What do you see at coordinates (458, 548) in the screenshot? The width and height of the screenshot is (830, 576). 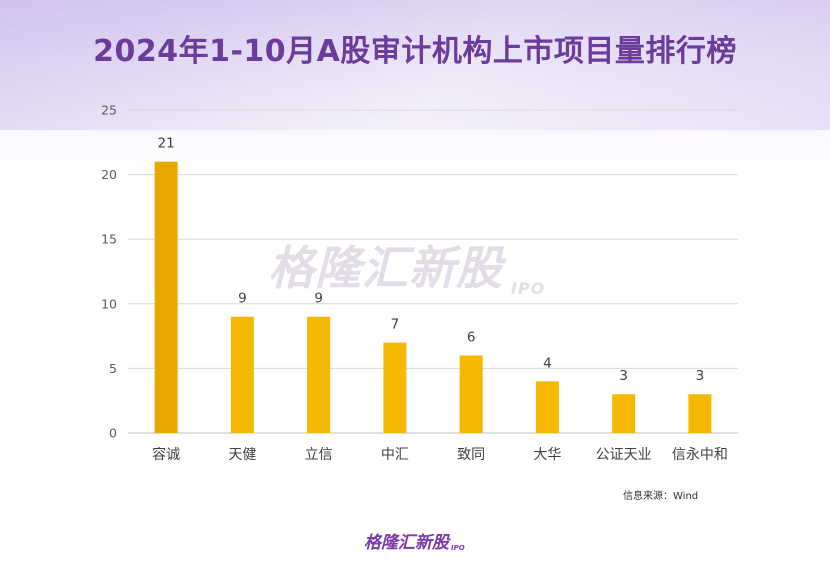 I see `footer-logo-sub: IPO` at bounding box center [458, 548].